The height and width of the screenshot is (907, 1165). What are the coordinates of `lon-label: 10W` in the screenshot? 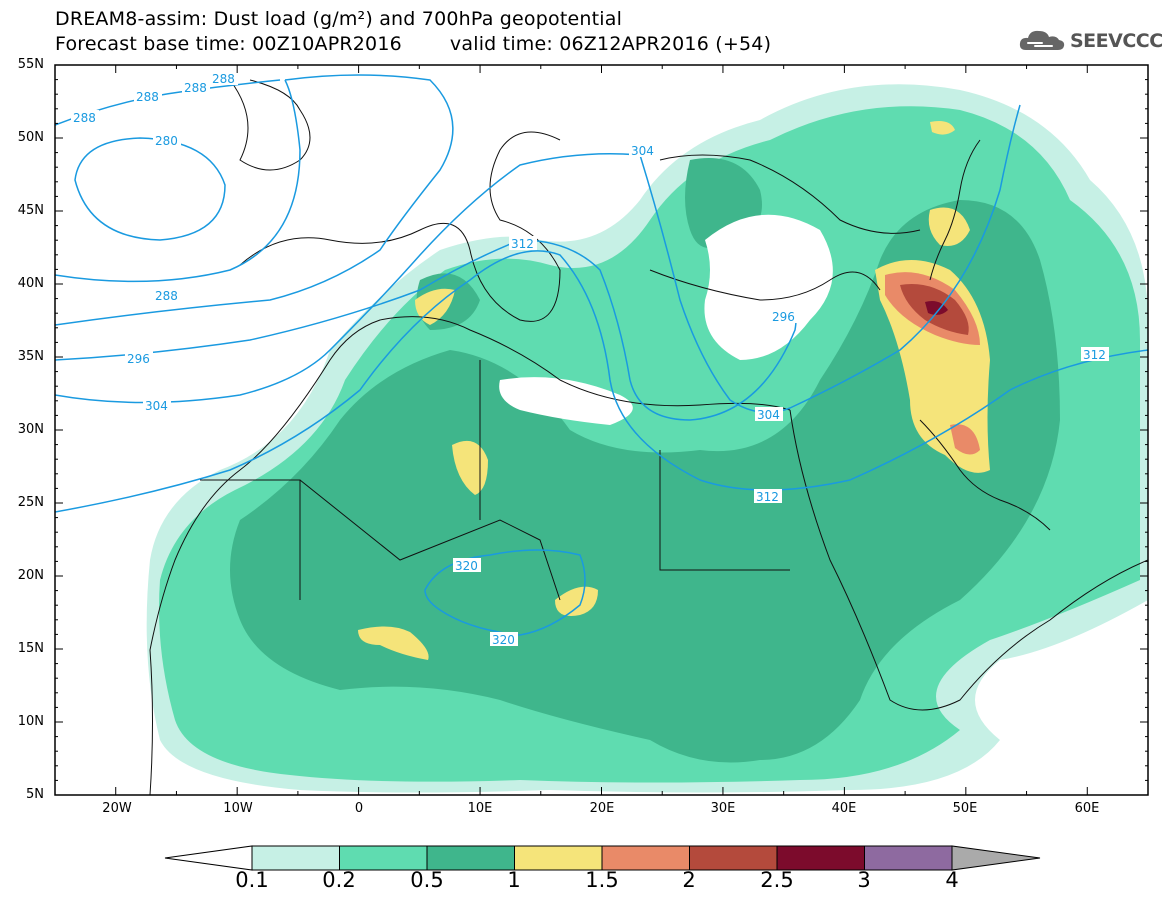 It's located at (238, 808).